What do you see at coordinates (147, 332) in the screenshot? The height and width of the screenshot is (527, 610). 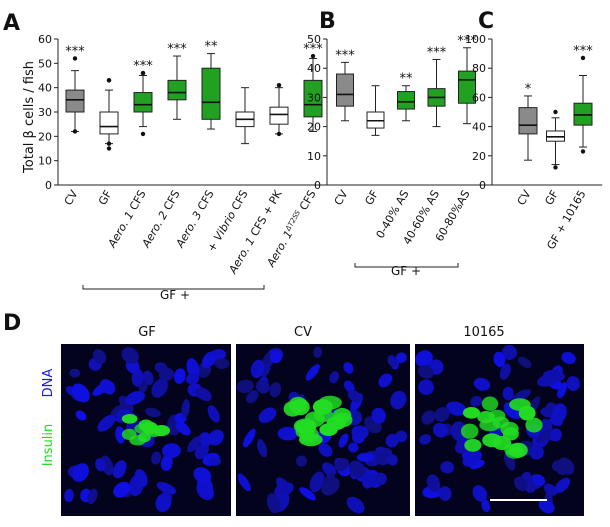 I see `image-title-gf: GF` at bounding box center [147, 332].